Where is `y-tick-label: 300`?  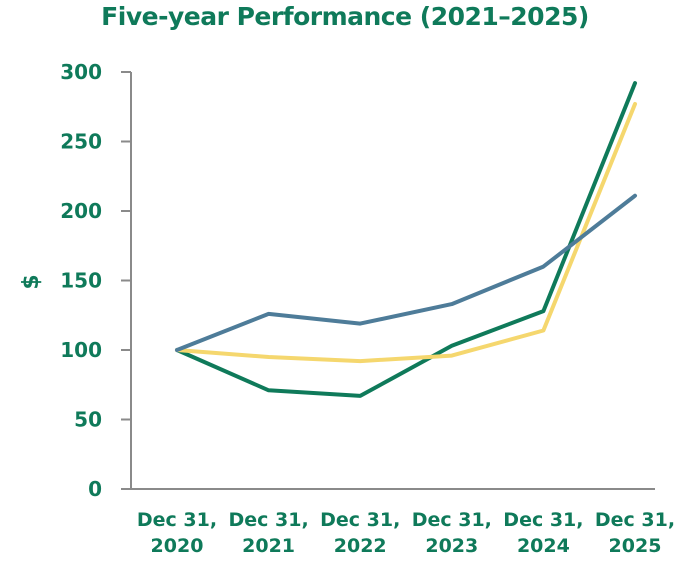
y-tick-label: 300 is located at coordinates (81, 72).